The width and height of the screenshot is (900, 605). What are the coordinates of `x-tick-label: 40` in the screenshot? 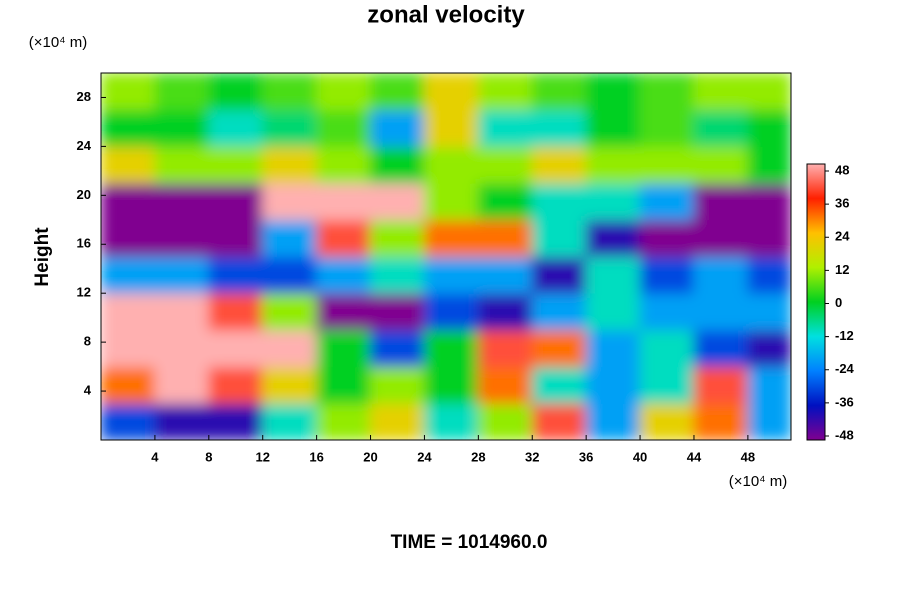 It's located at (640, 456).